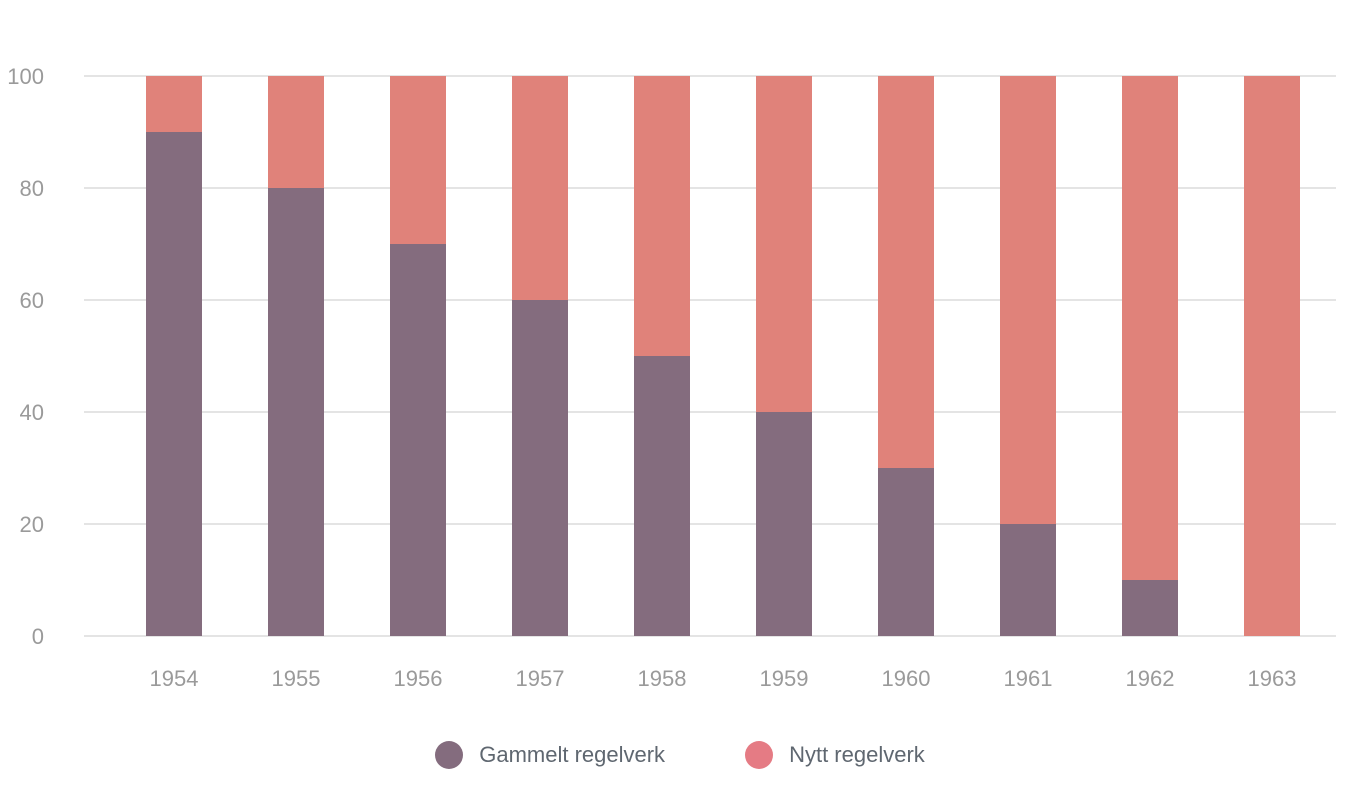  What do you see at coordinates (680, 755) in the screenshot?
I see `legend: Gammelt regelverk Nytt regelverk` at bounding box center [680, 755].